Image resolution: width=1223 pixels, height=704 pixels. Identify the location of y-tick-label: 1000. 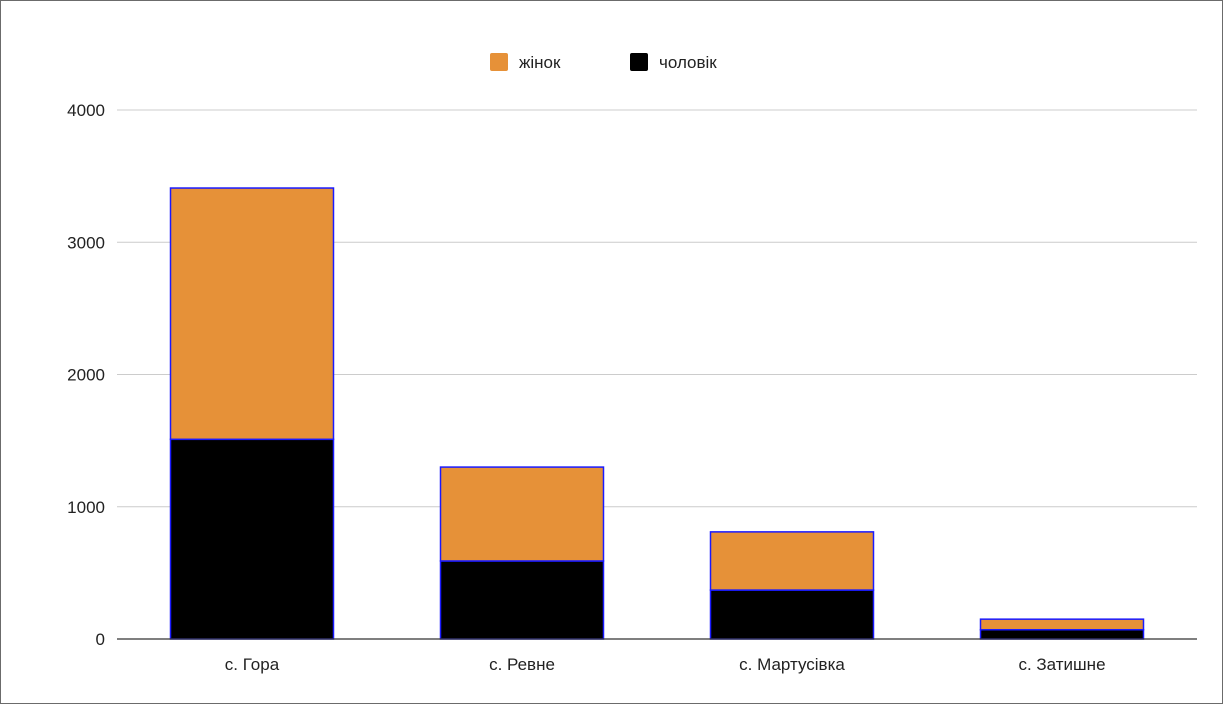
(86, 507).